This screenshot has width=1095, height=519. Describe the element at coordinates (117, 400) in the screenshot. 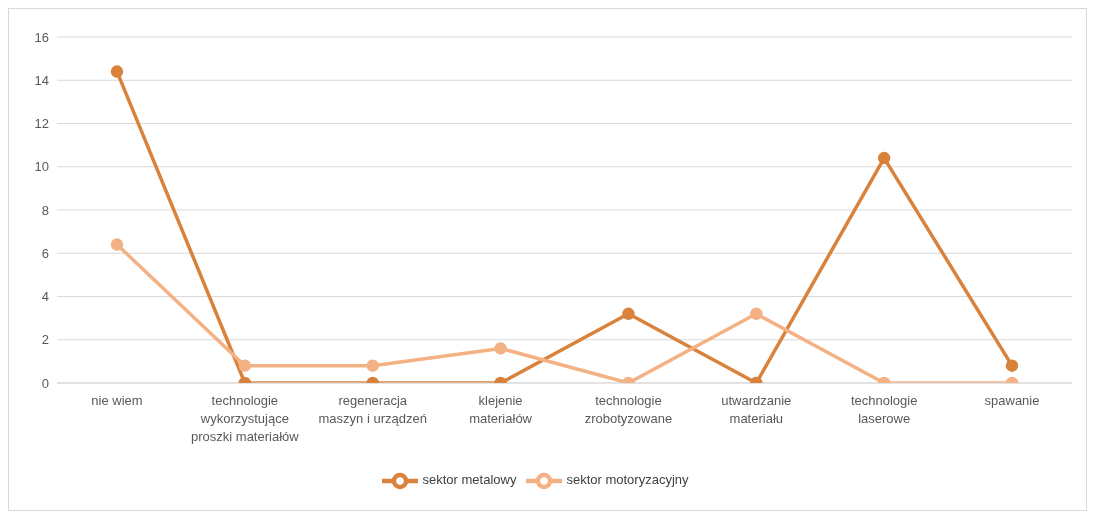

I see `x-tick-label: nie wiem` at that location.